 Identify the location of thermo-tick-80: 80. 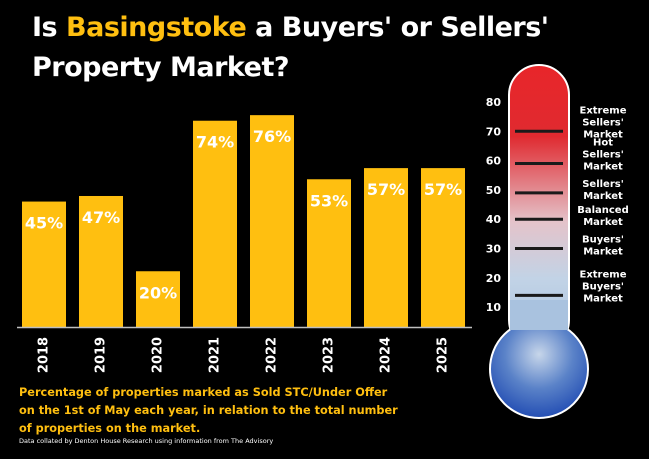
(494, 102).